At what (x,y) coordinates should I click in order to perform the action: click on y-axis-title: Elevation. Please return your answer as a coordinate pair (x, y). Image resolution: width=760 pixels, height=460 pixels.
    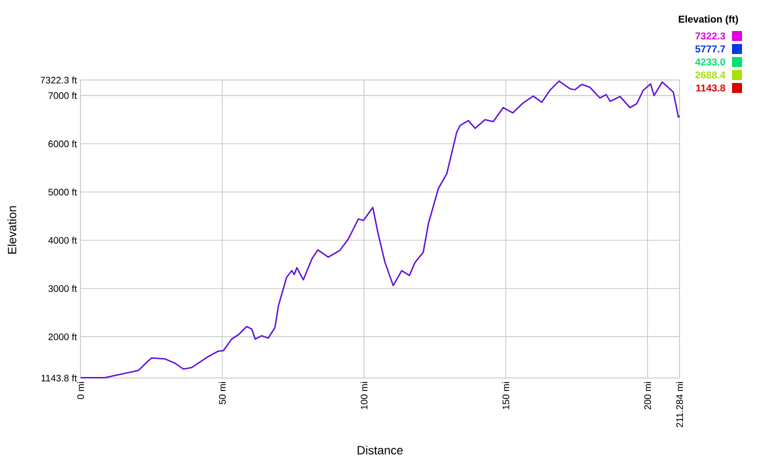
    Looking at the image, I should click on (12, 230).